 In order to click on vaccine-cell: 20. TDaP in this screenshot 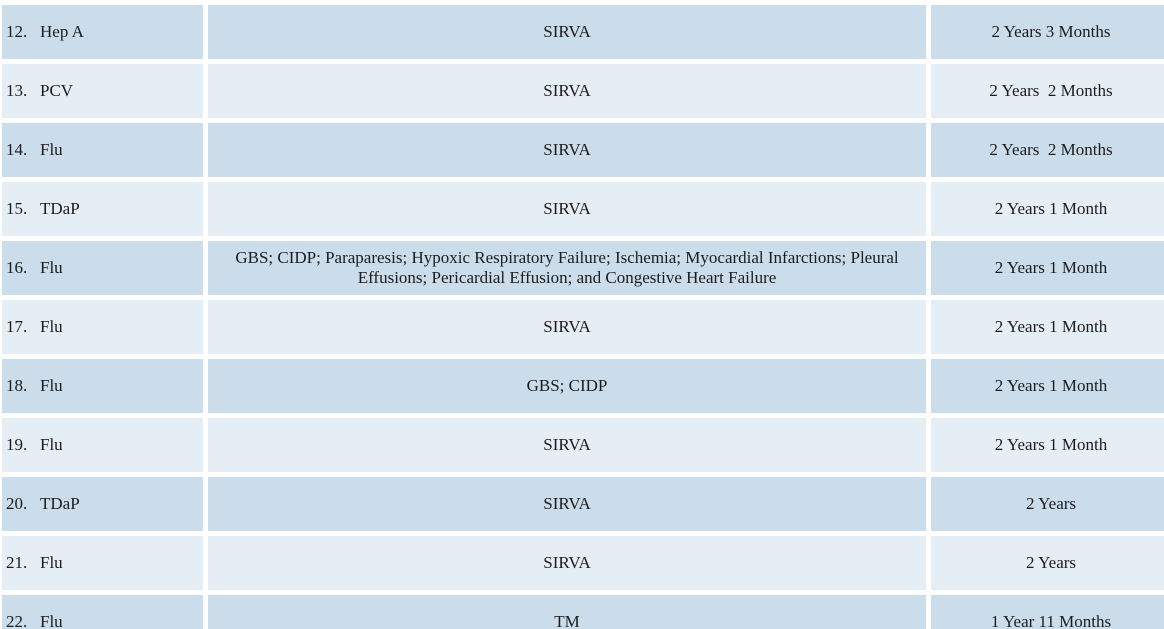, I will do `click(102, 504)`.